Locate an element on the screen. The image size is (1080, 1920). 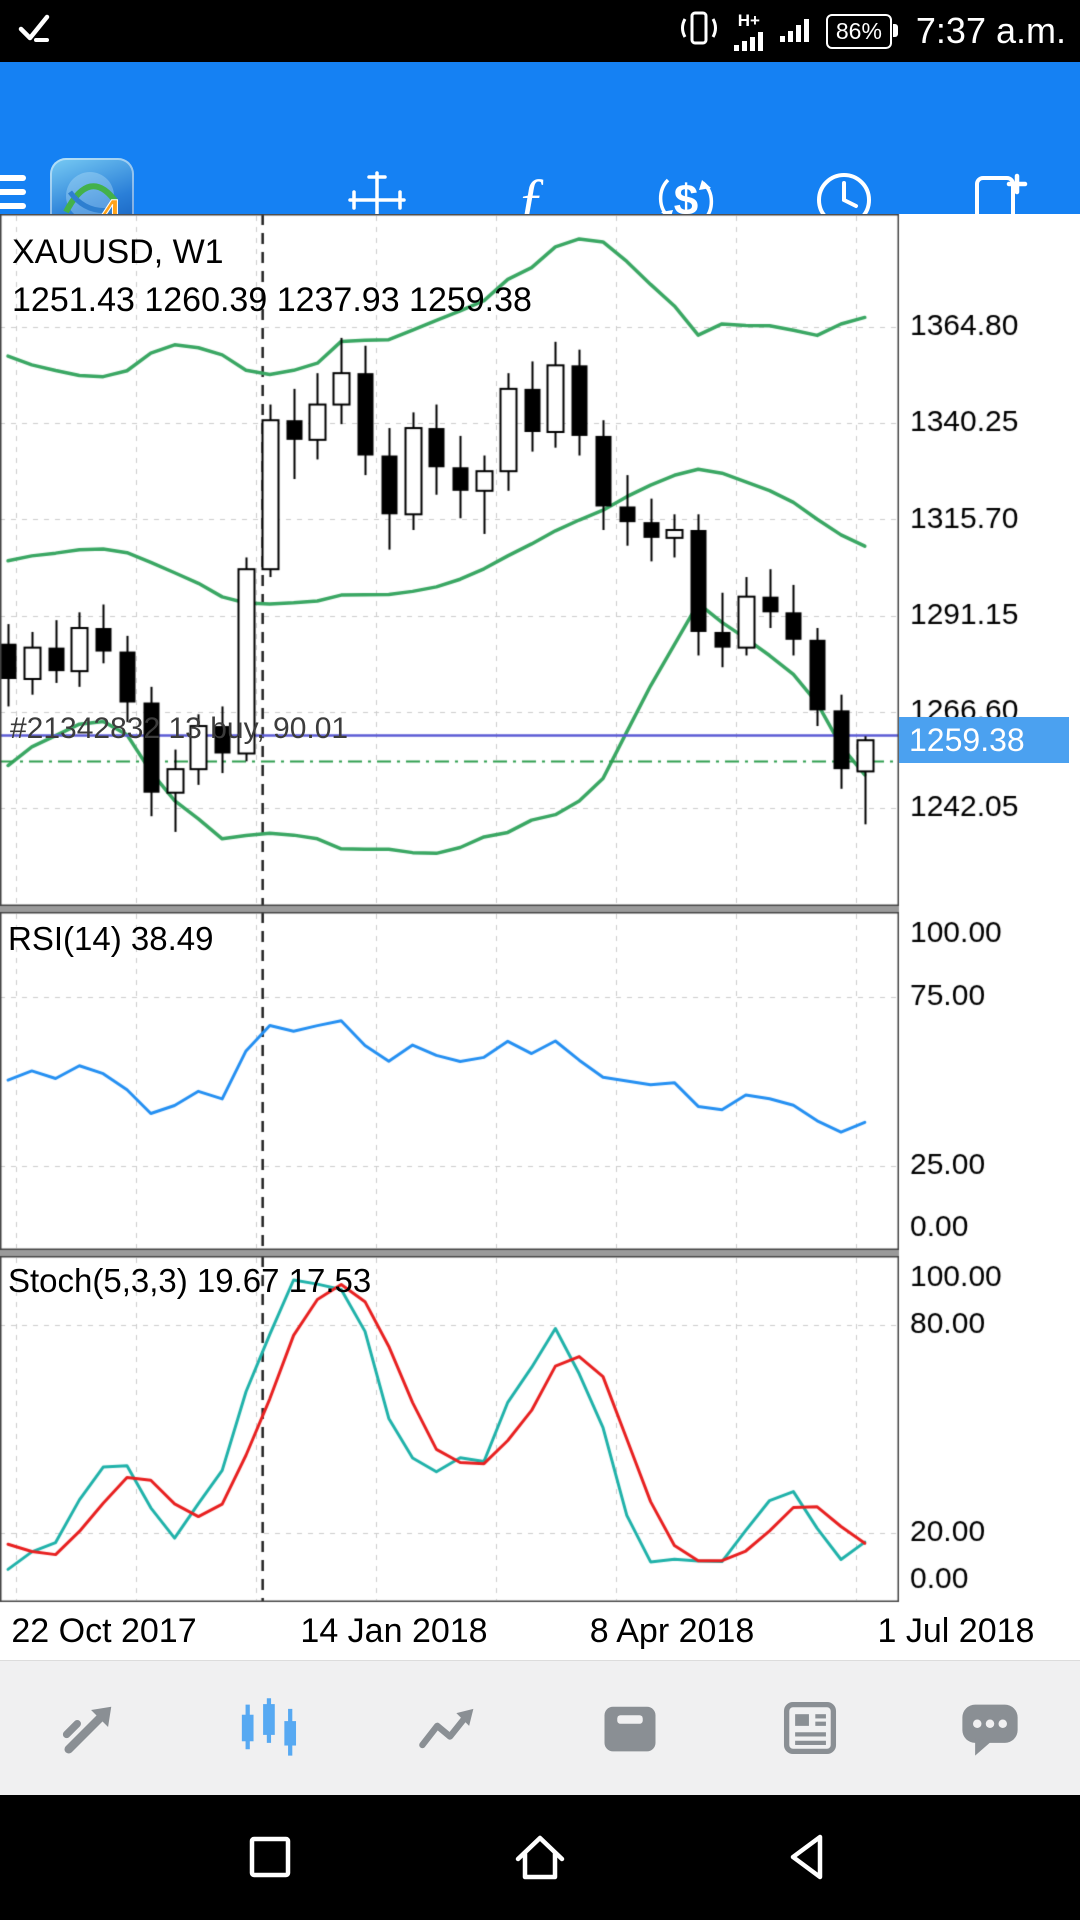
battery-indicator: 86% is located at coordinates (861, 31).